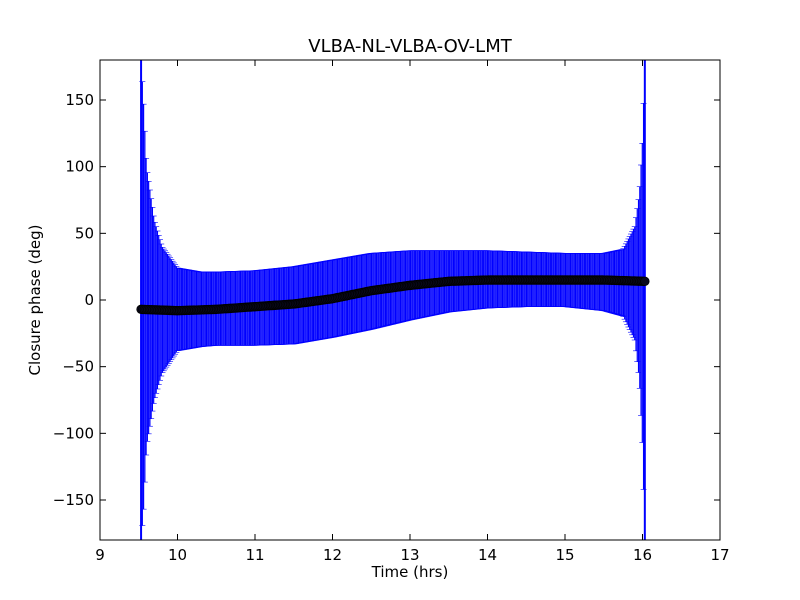 The height and width of the screenshot is (600, 800). Describe the element at coordinates (564, 555) in the screenshot. I see `x-tick-label: 15` at that location.